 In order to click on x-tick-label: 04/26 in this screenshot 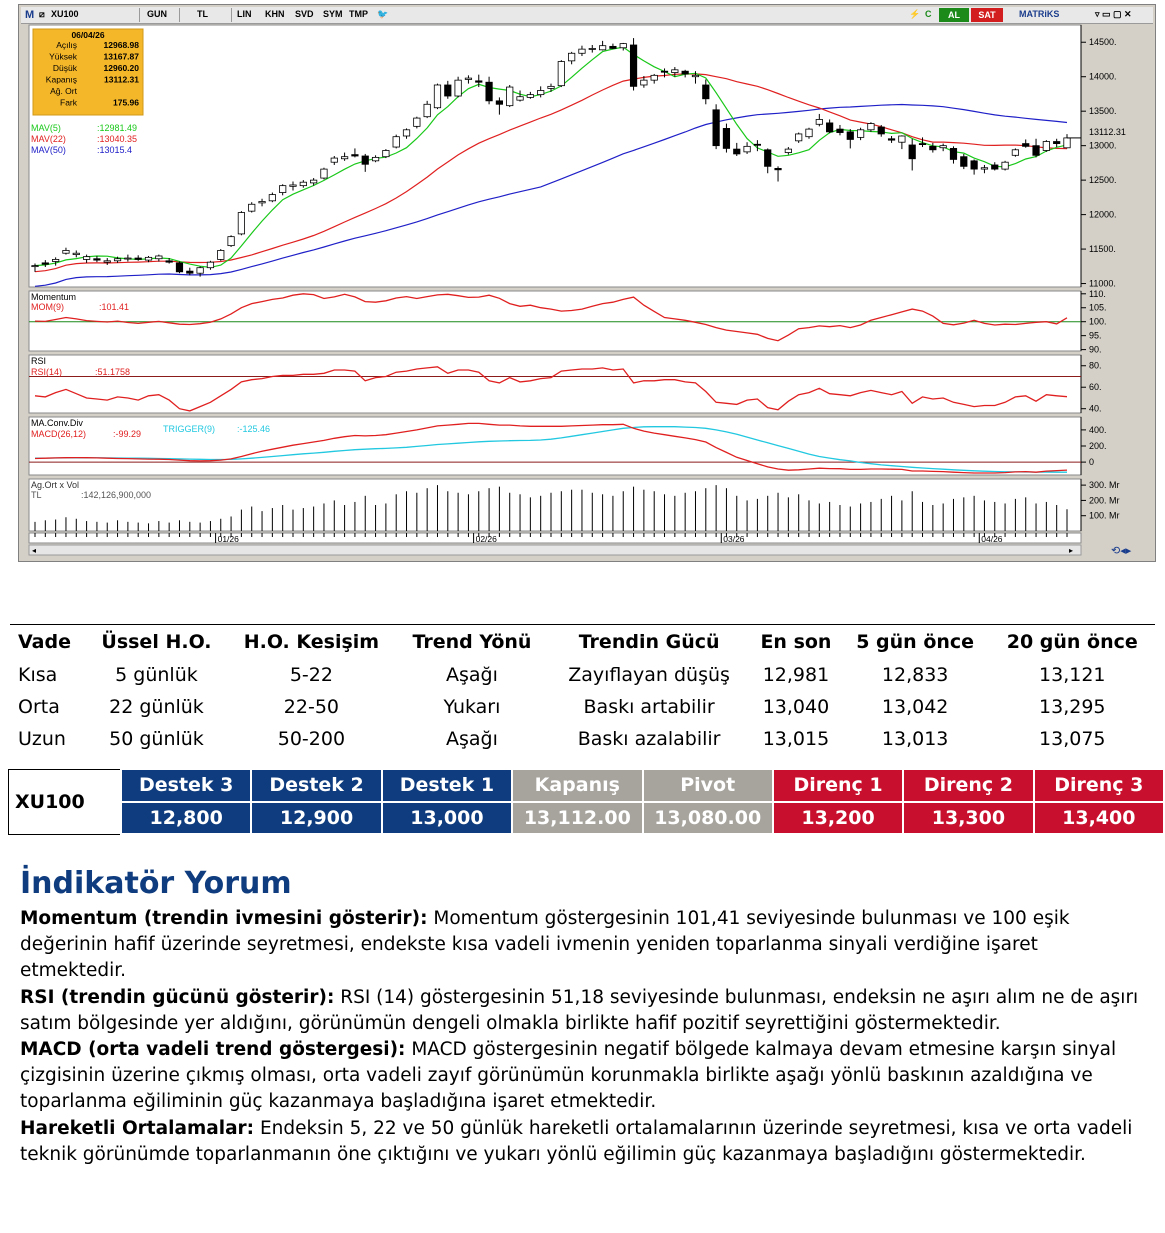, I will do `click(992, 539)`.